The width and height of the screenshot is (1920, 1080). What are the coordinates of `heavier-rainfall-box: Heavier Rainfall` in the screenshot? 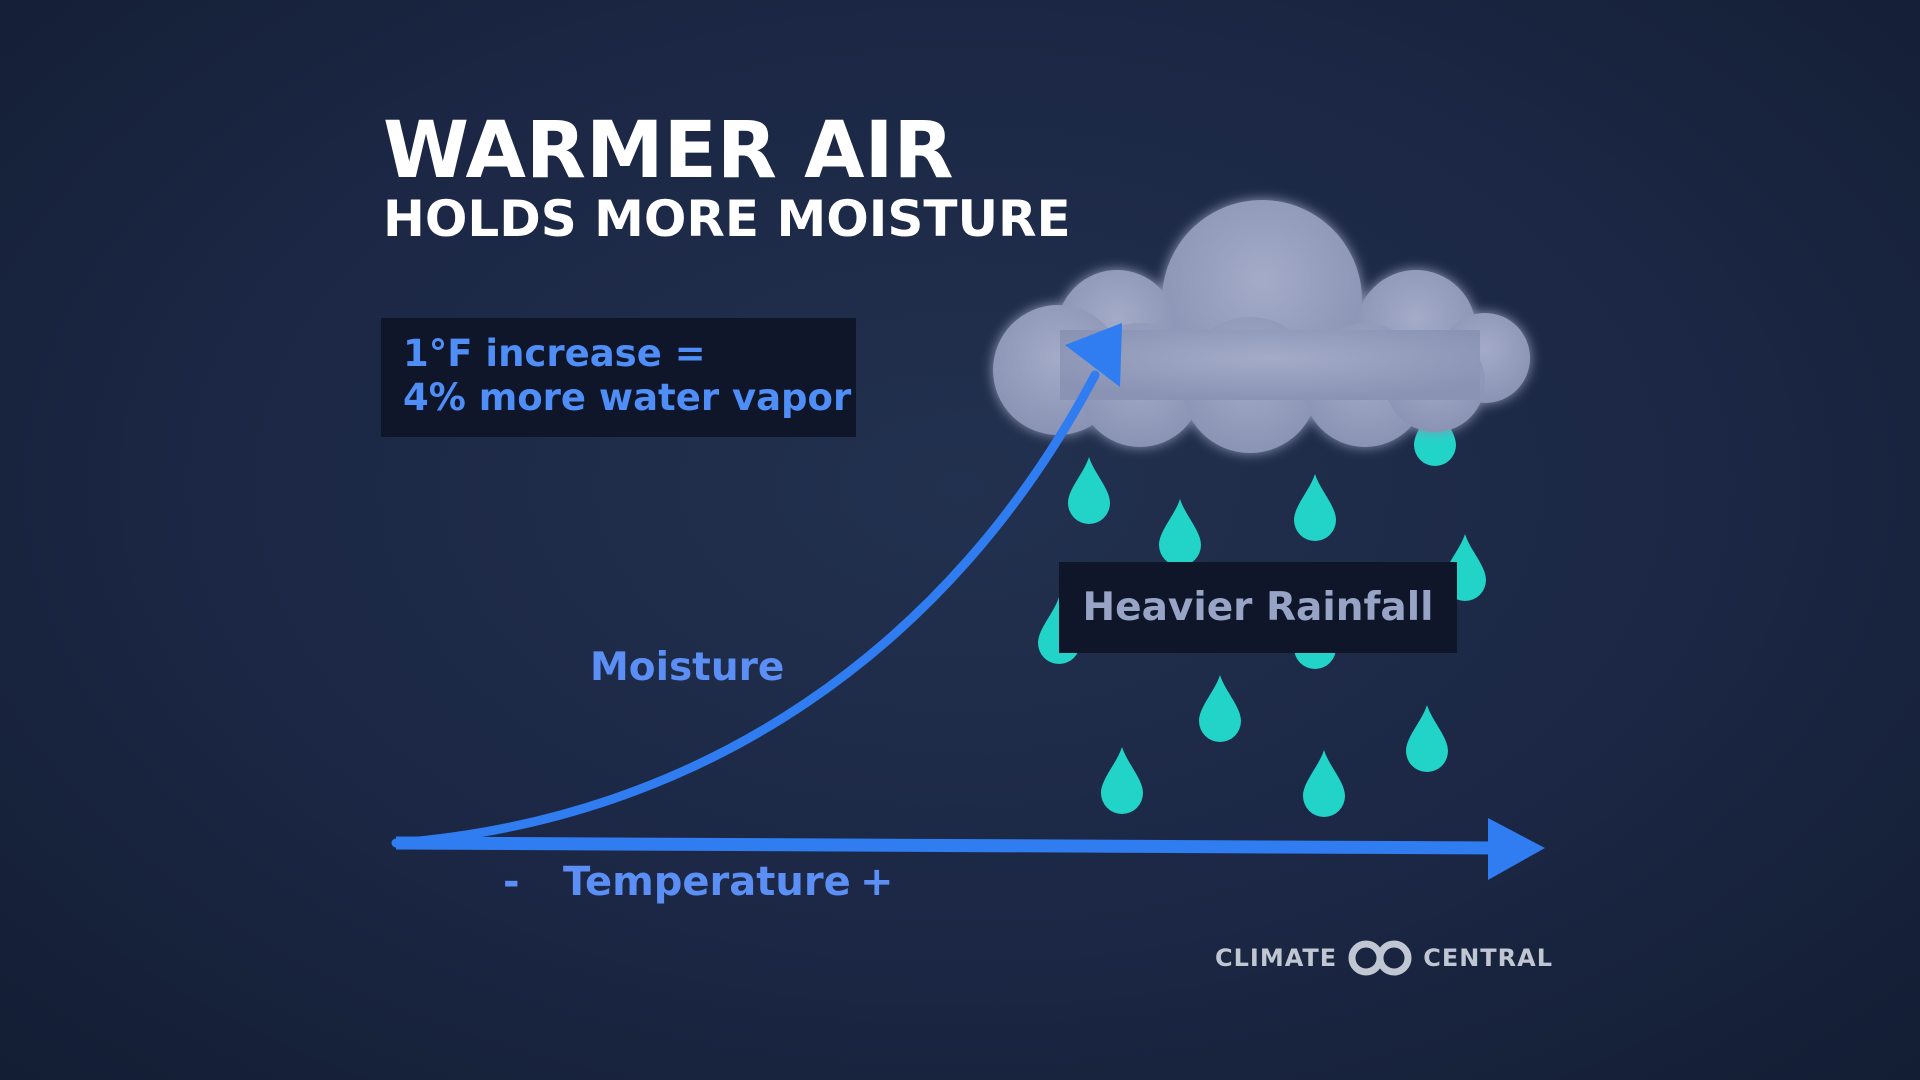 It's located at (1258, 607).